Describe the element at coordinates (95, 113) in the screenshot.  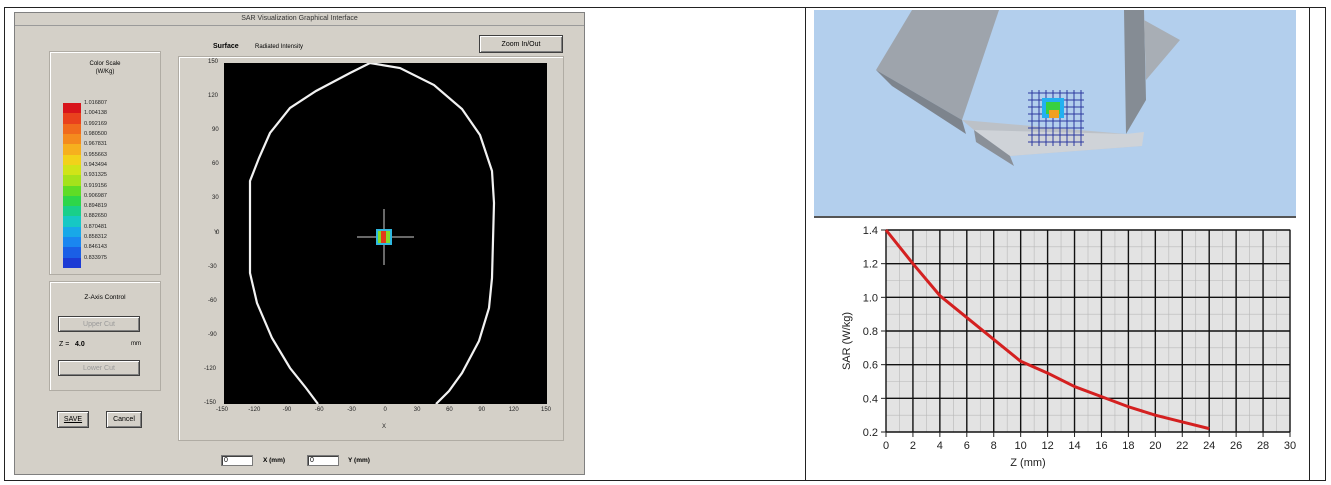
I see `color-scale-value: 1.004138` at that location.